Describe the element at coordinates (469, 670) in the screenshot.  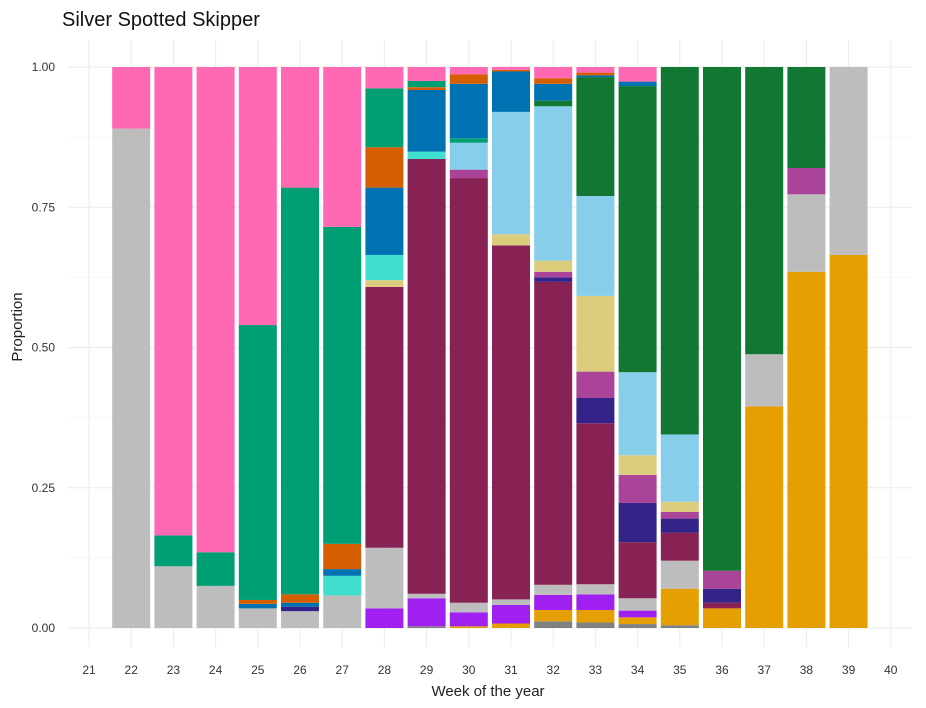
I see `x-tick-label: 30` at that location.